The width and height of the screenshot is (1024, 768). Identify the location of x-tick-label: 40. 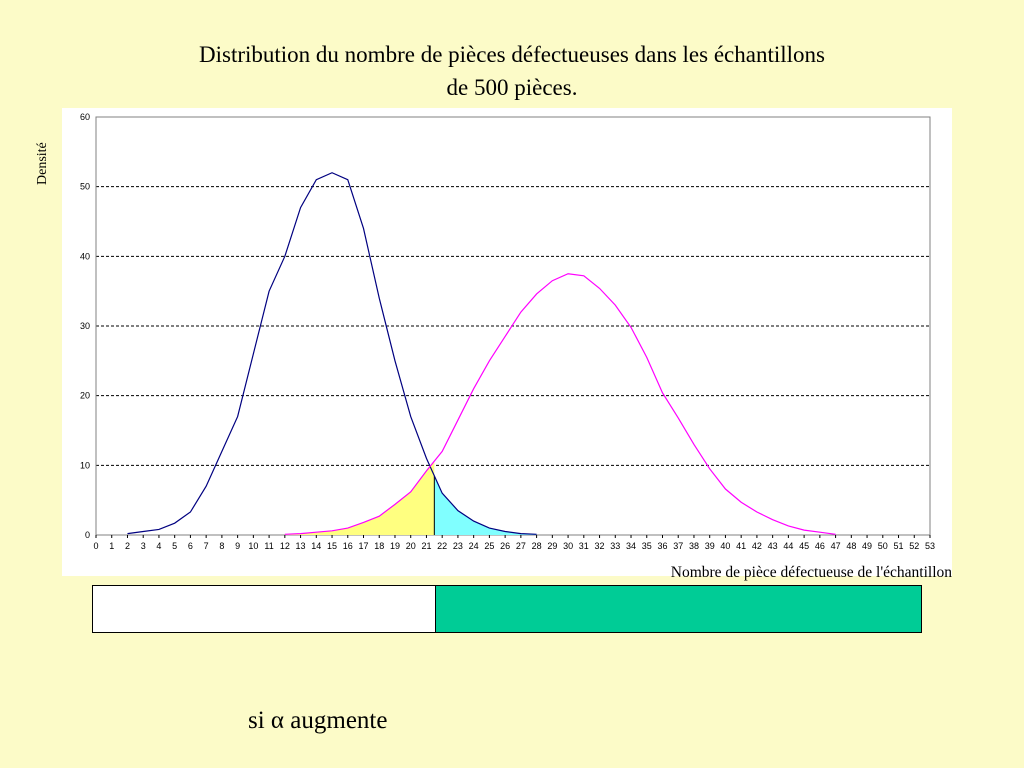
(725, 546).